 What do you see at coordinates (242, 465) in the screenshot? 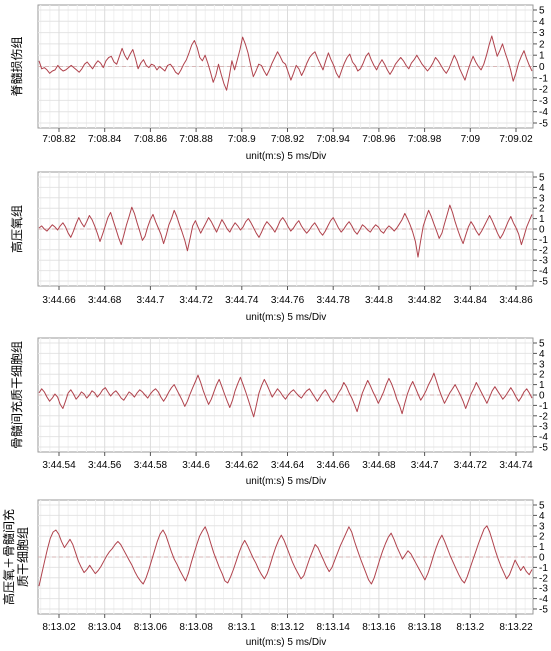
I see `x-tick-label: 3:44.62` at bounding box center [242, 465].